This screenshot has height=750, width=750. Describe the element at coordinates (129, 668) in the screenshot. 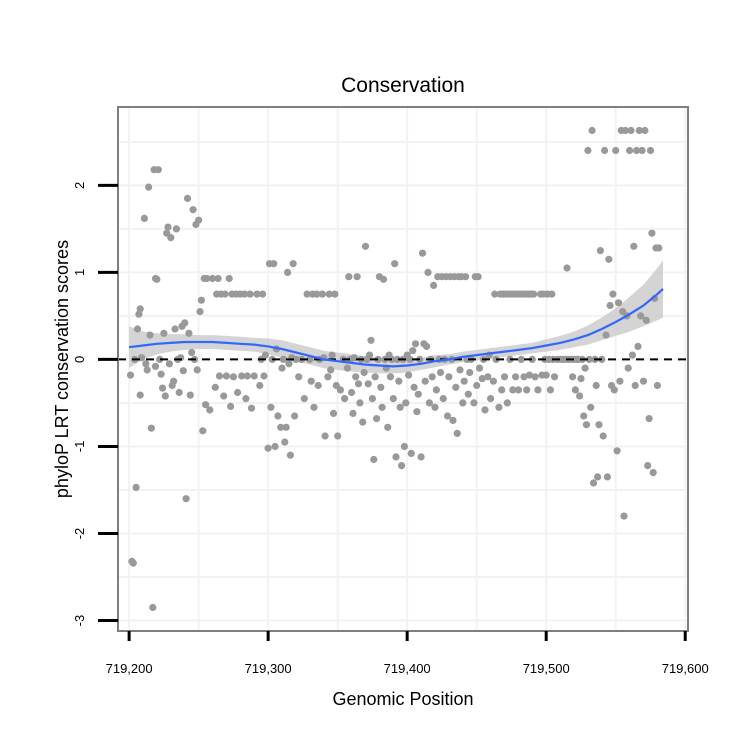

I see `x-tick-label: 719,200` at that location.